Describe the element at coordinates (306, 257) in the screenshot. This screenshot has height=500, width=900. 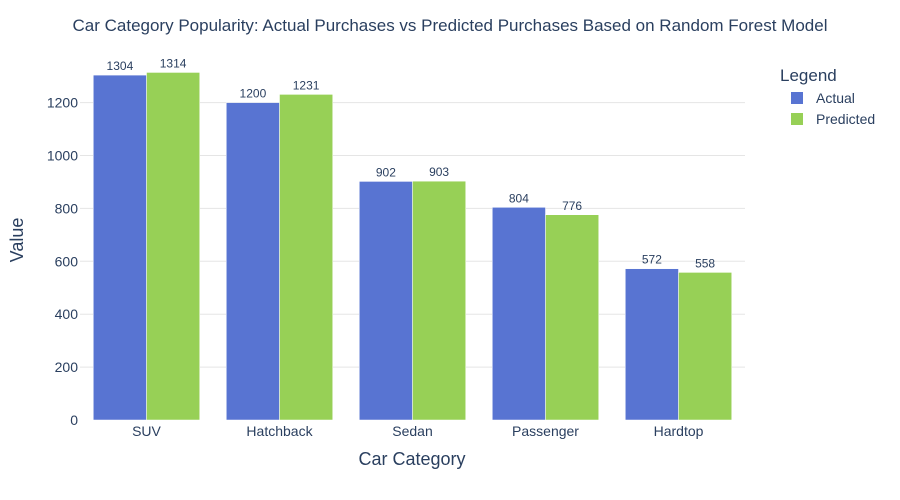
I see `bar-predicted-hatchback` at that location.